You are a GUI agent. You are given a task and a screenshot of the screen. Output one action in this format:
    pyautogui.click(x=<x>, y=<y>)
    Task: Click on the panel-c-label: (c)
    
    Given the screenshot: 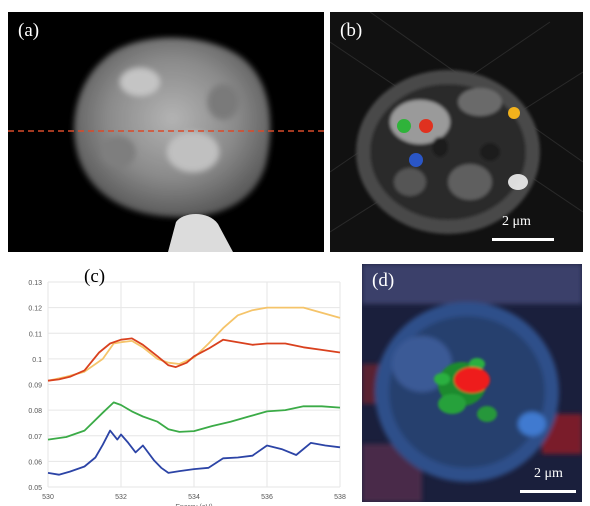 What is the action you would take?
    pyautogui.click(x=95, y=276)
    